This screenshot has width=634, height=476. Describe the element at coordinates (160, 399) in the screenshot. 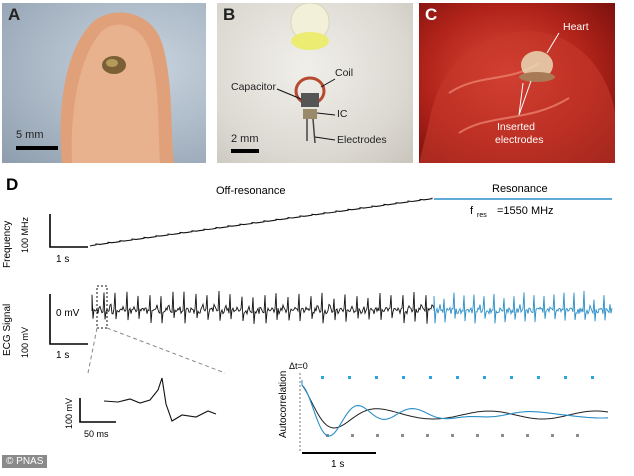

I see `inset-ecg-trace` at that location.